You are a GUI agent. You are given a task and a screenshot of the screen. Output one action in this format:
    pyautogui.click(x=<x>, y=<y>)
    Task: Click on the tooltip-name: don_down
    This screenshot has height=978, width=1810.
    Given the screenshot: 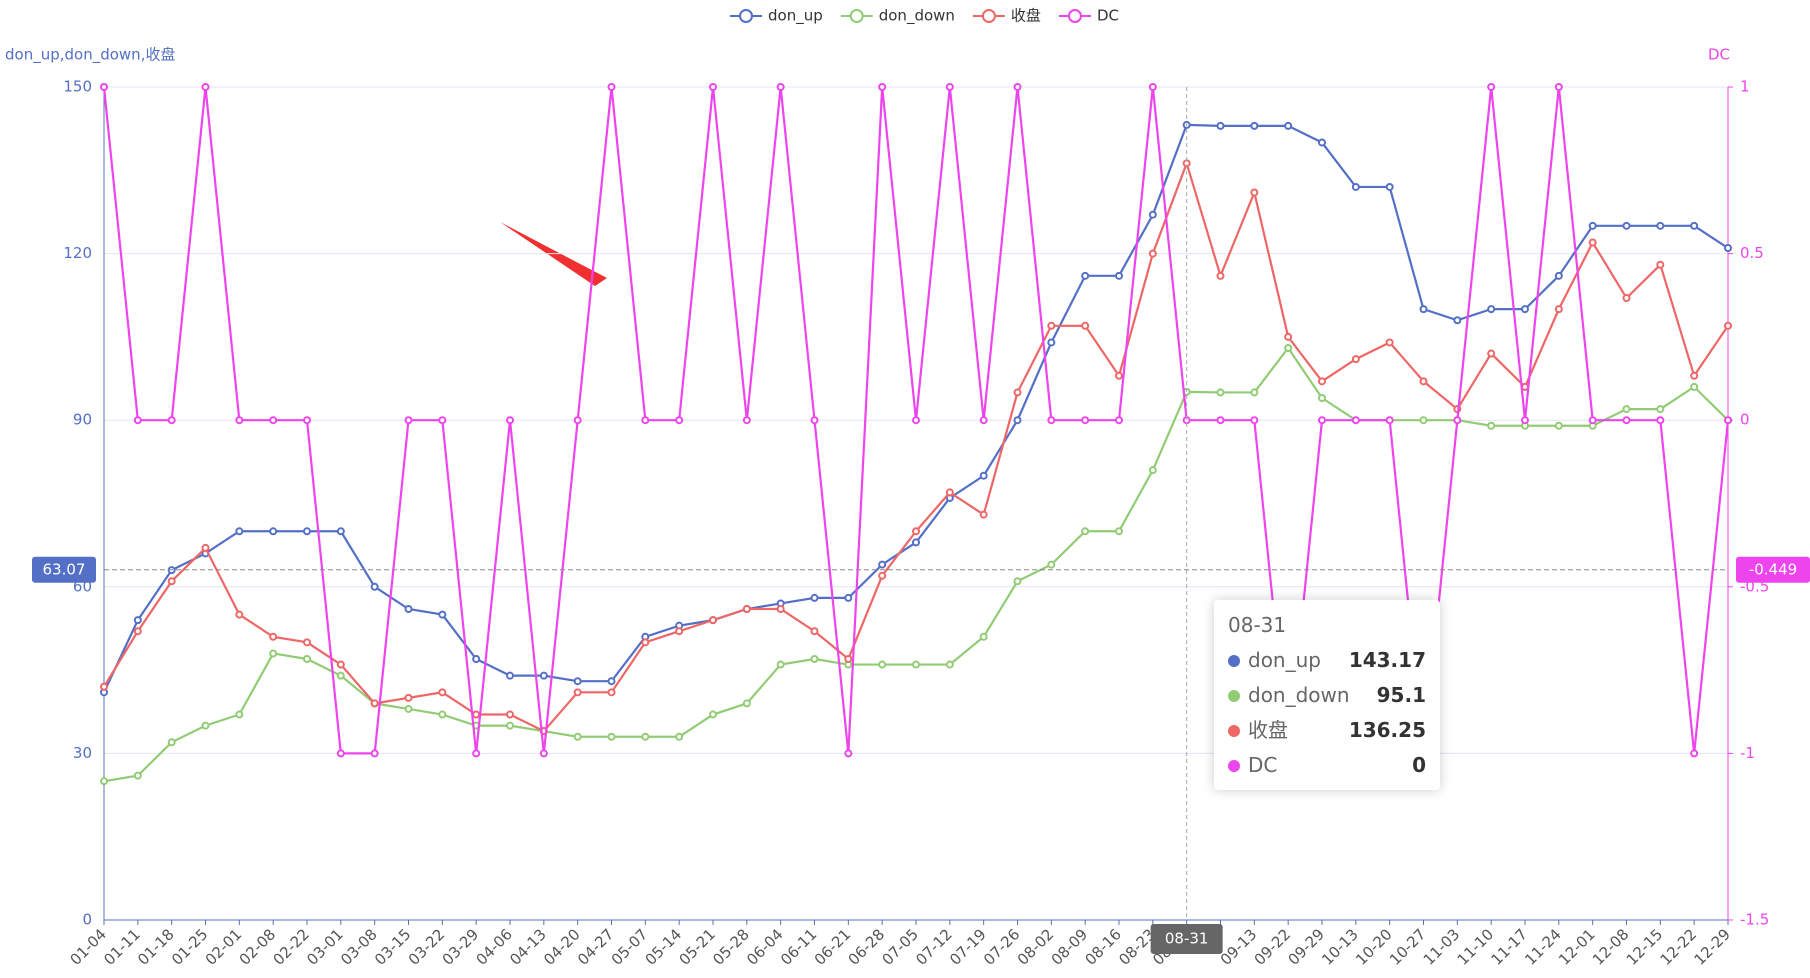 What is the action you would take?
    pyautogui.click(x=1299, y=695)
    